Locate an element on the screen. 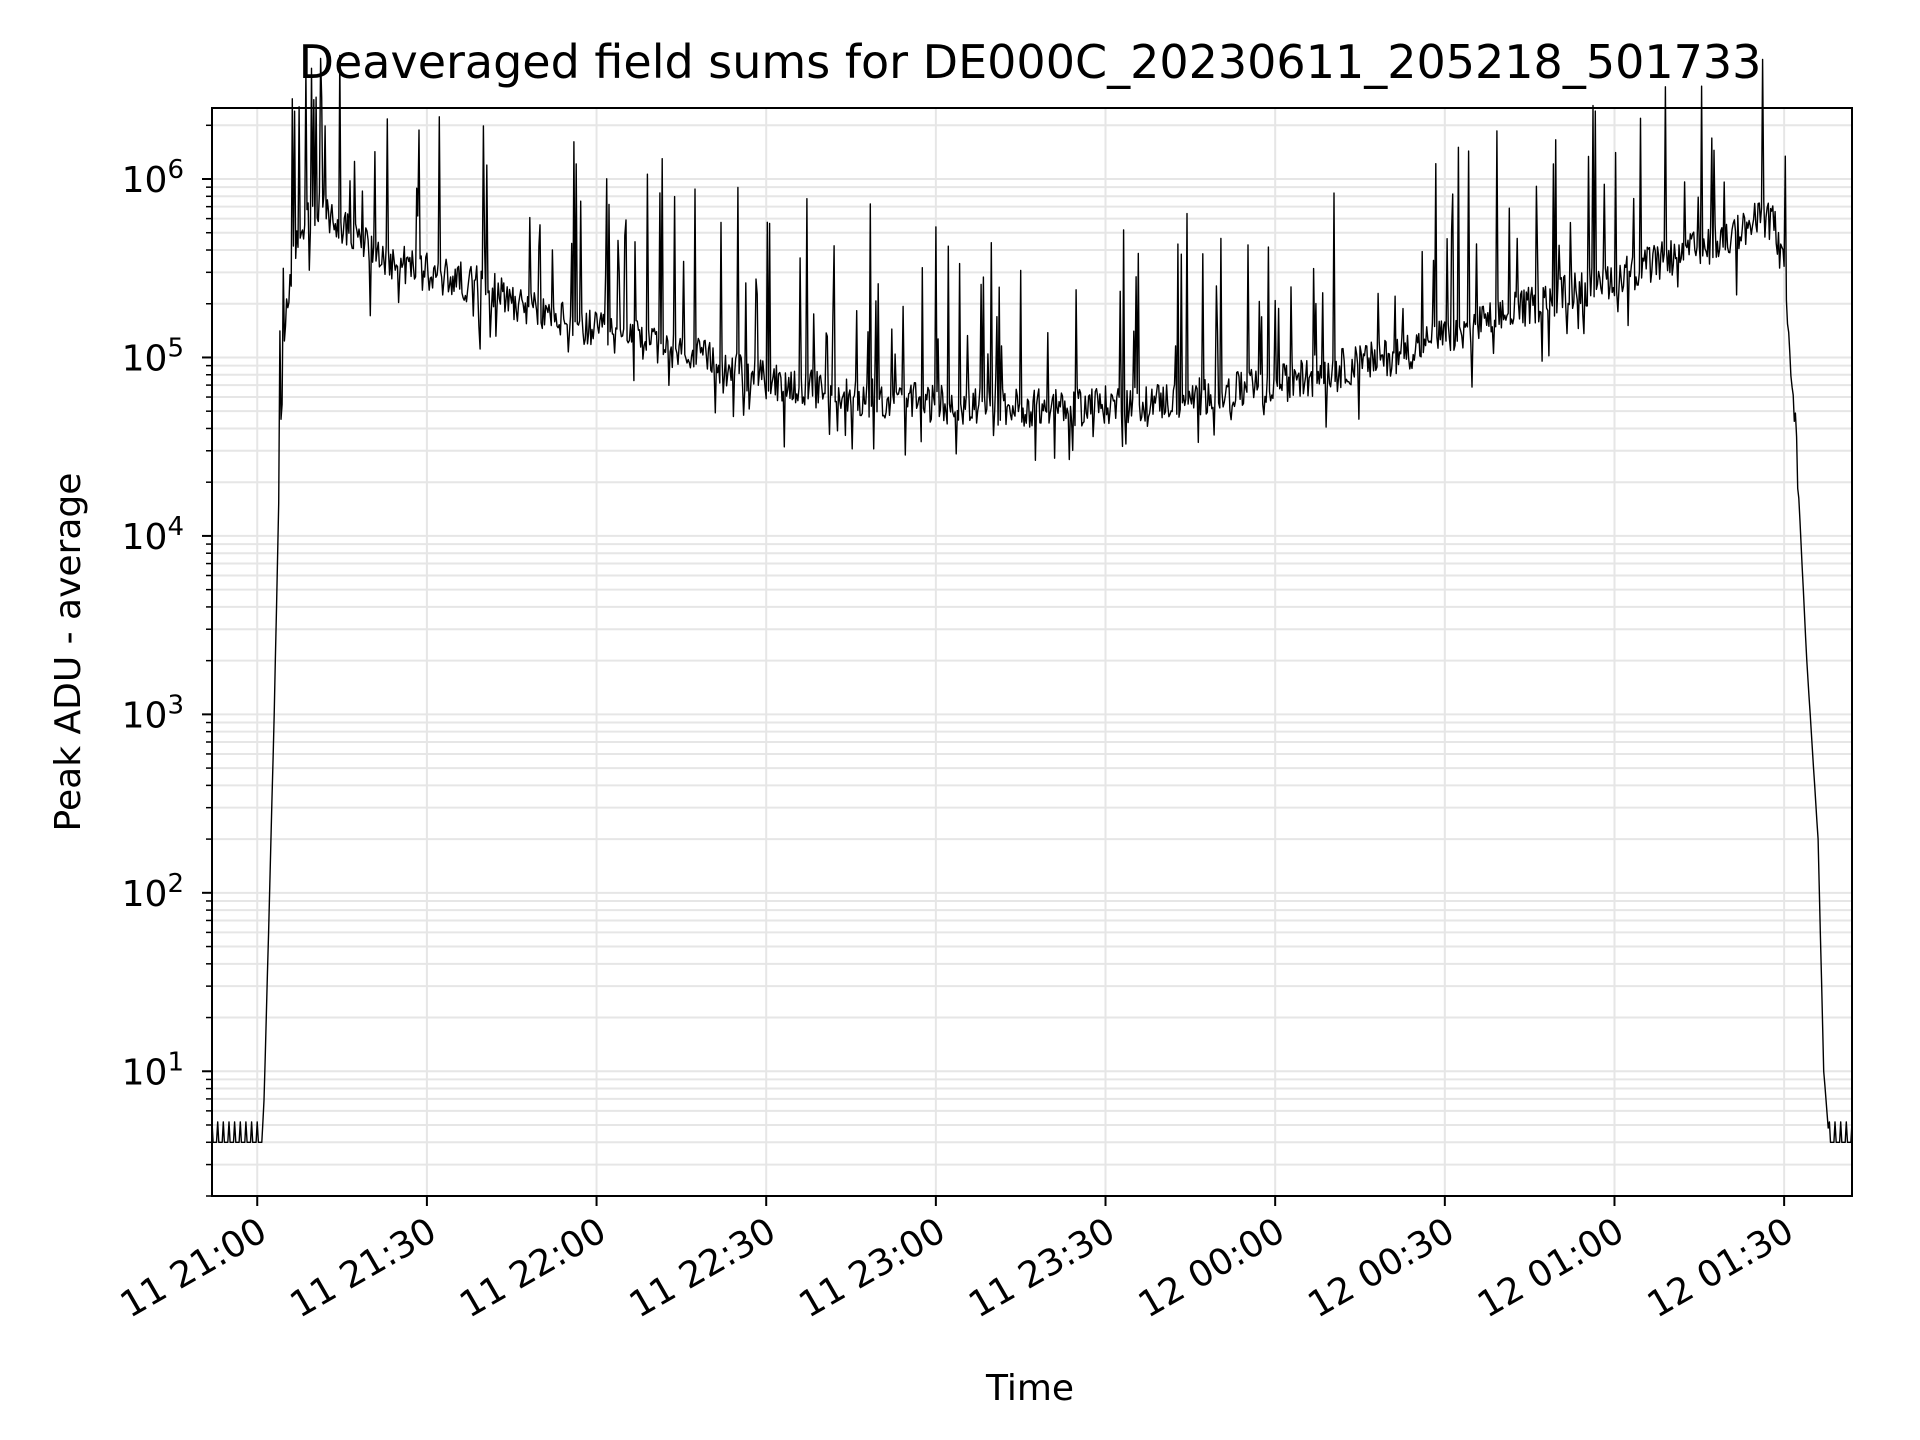  y-tick-label: 105 is located at coordinates (153, 356).